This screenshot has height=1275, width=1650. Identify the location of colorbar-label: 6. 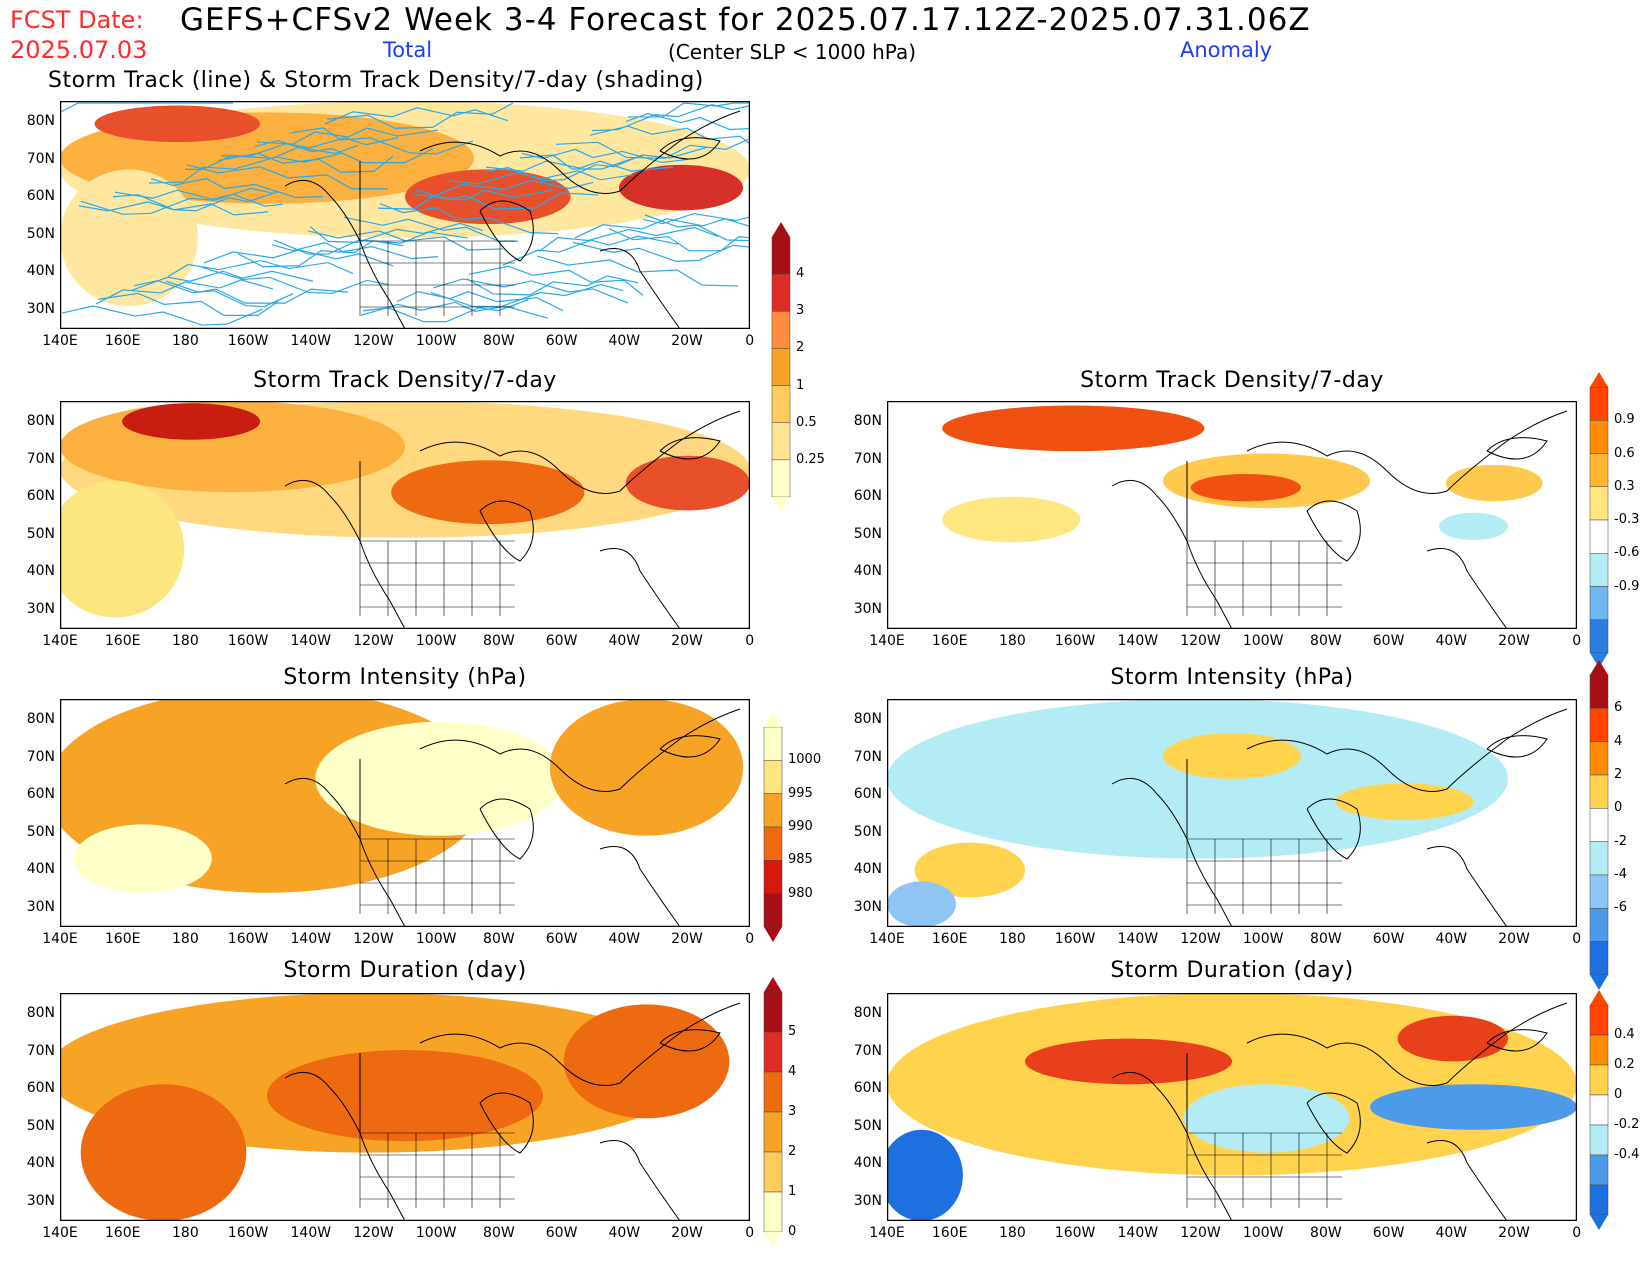
(1618, 708).